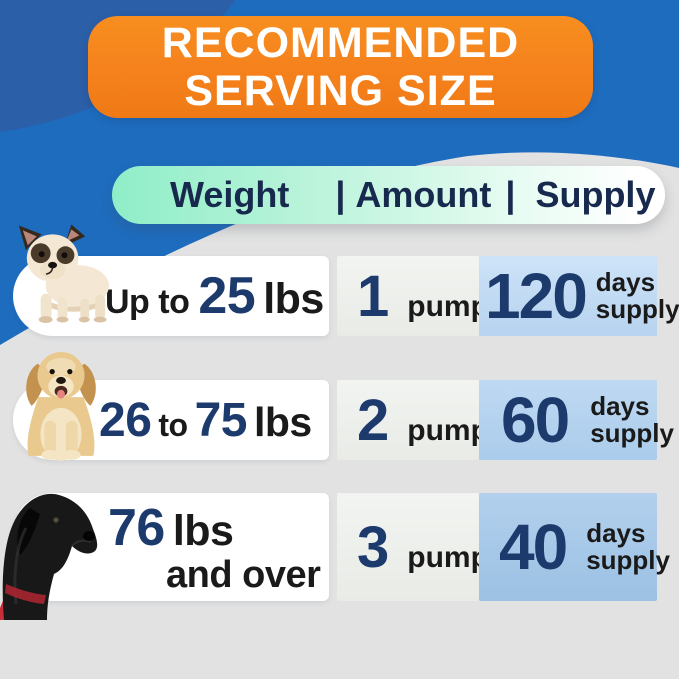 The width and height of the screenshot is (679, 679). What do you see at coordinates (230, 194) in the screenshot?
I see `column-header-weight: Weight` at bounding box center [230, 194].